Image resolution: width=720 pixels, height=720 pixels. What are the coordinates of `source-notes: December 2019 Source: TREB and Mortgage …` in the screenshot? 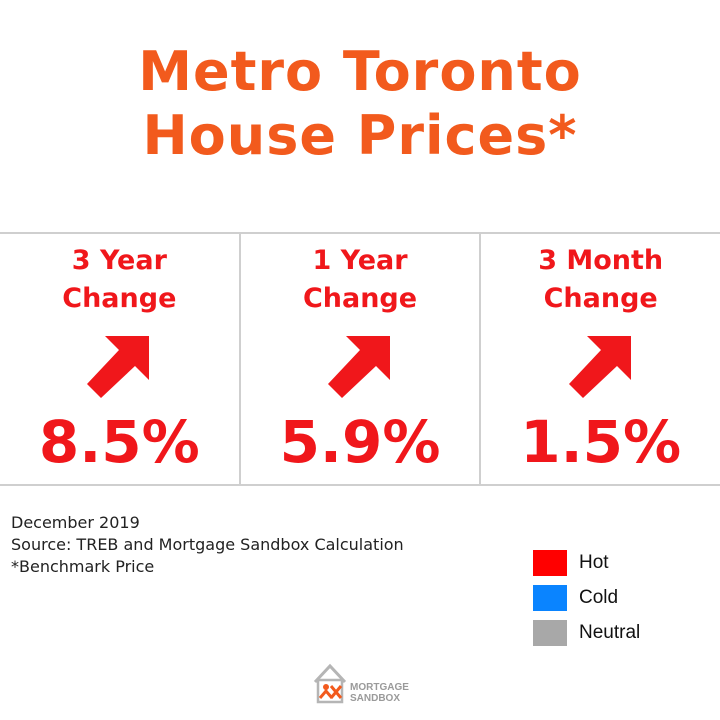 It's located at (207, 545).